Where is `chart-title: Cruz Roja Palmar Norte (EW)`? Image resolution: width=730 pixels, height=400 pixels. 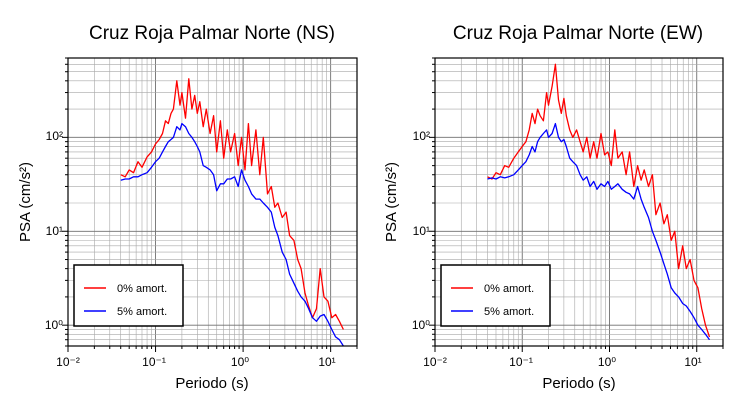 chart-title: Cruz Roja Palmar Norte (EW) is located at coordinates (578, 33).